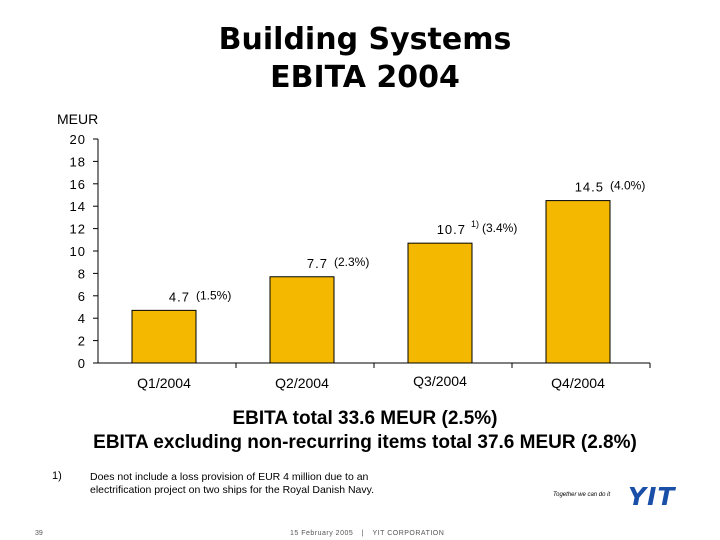 Image resolution: width=720 pixels, height=540 pixels. I want to click on slide-title: Building Systems, so click(365, 39).